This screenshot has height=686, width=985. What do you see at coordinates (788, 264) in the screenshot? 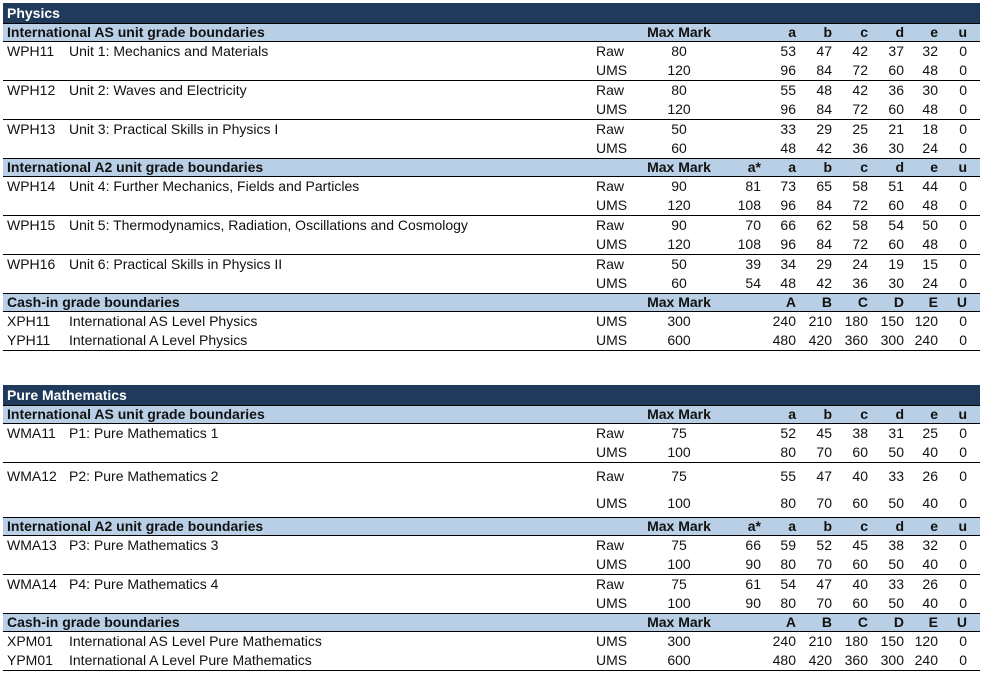
I see `grade-value: 34` at bounding box center [788, 264].